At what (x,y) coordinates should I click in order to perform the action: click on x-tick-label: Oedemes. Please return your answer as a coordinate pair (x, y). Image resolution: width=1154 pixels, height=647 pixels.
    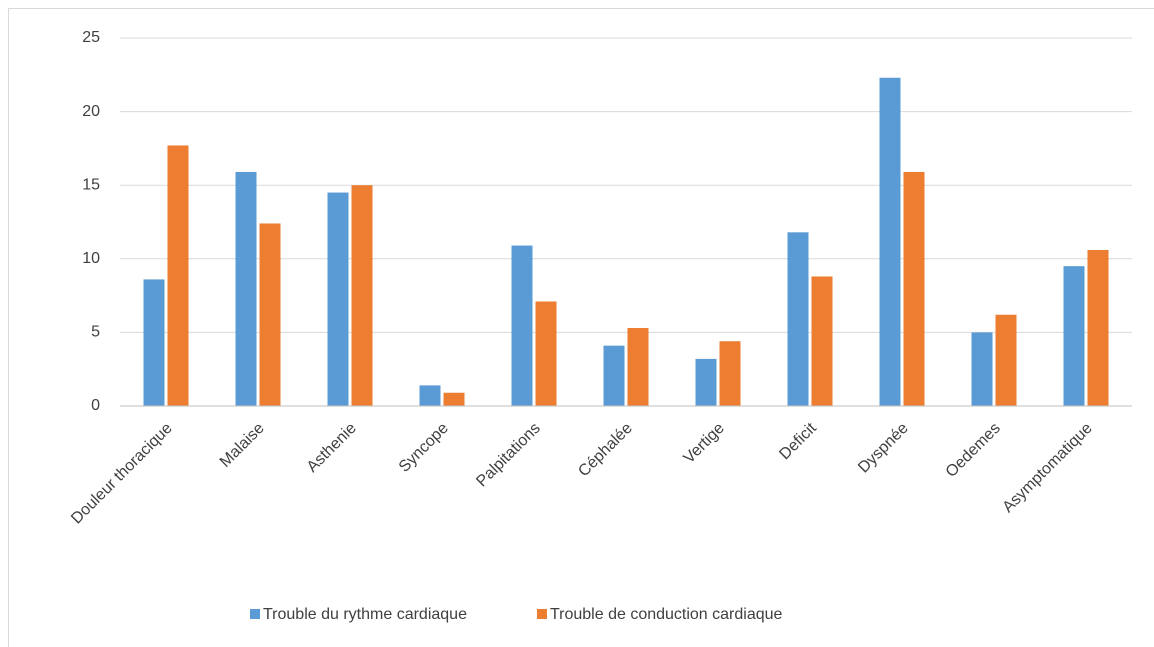
    Looking at the image, I should click on (973, 450).